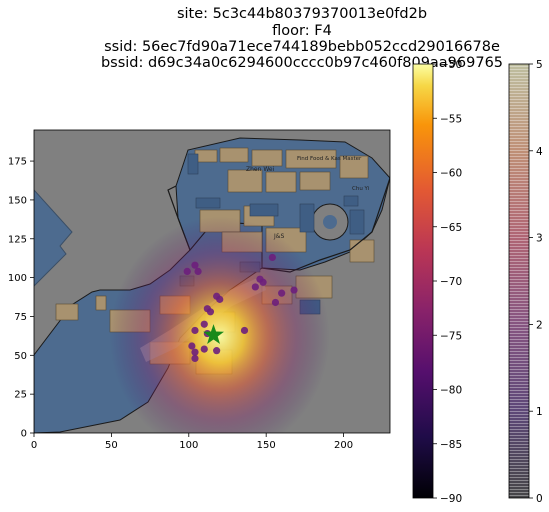 The image size is (549, 512). I want to click on map-label-chuyi: Chu Yi, so click(361, 189).